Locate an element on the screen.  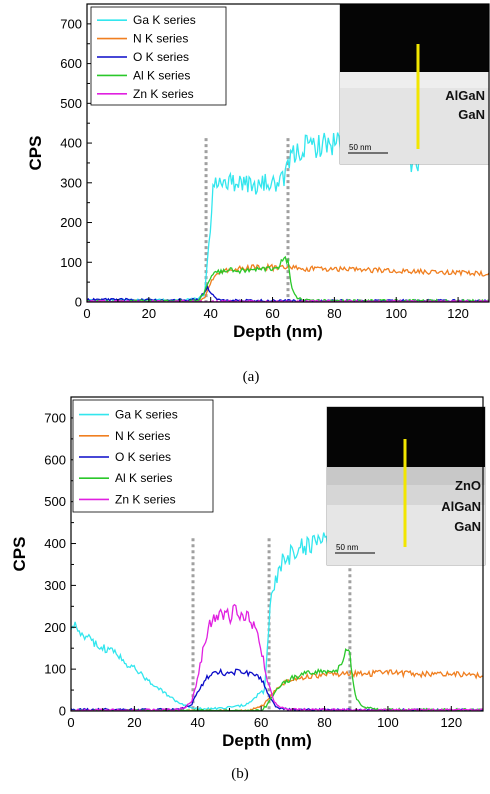
inset-dark-region is located at coordinates (414, 38).